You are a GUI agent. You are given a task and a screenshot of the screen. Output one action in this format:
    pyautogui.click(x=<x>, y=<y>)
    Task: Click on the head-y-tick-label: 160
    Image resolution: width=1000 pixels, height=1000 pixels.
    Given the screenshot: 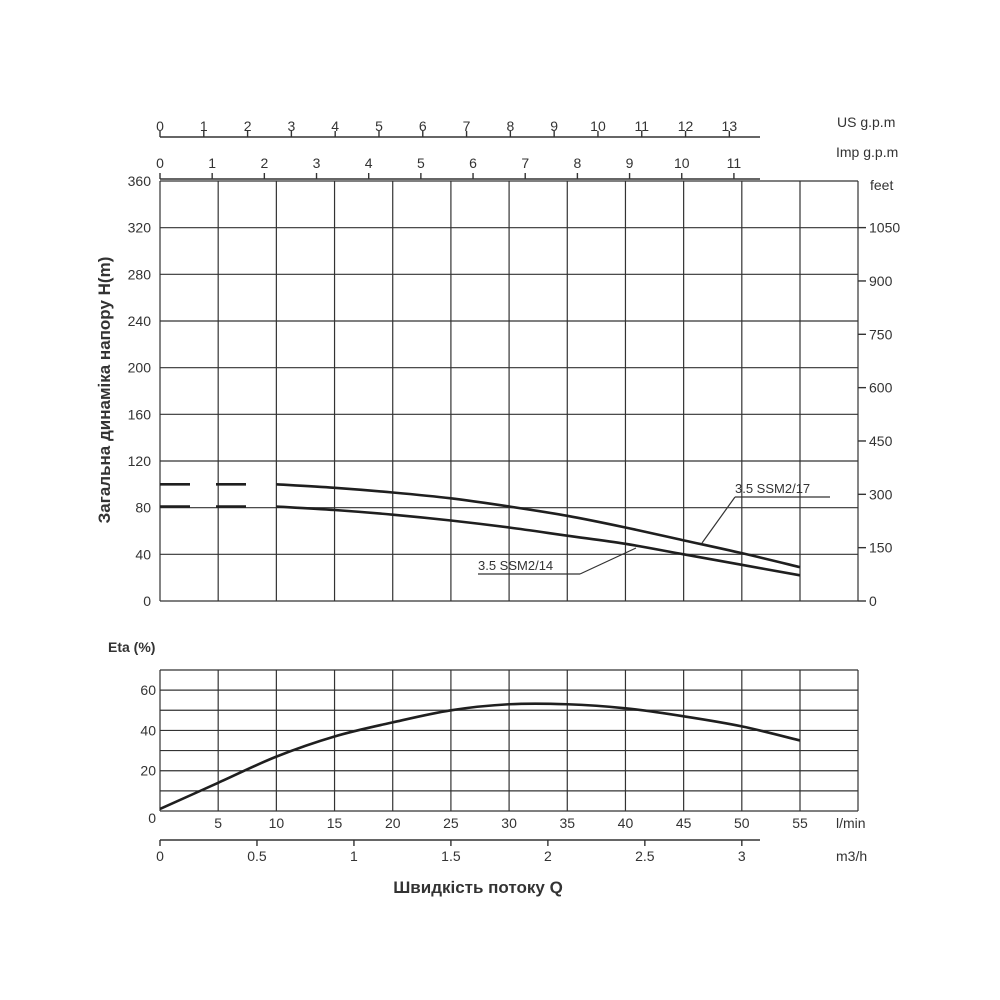 What is the action you would take?
    pyautogui.click(x=140, y=414)
    